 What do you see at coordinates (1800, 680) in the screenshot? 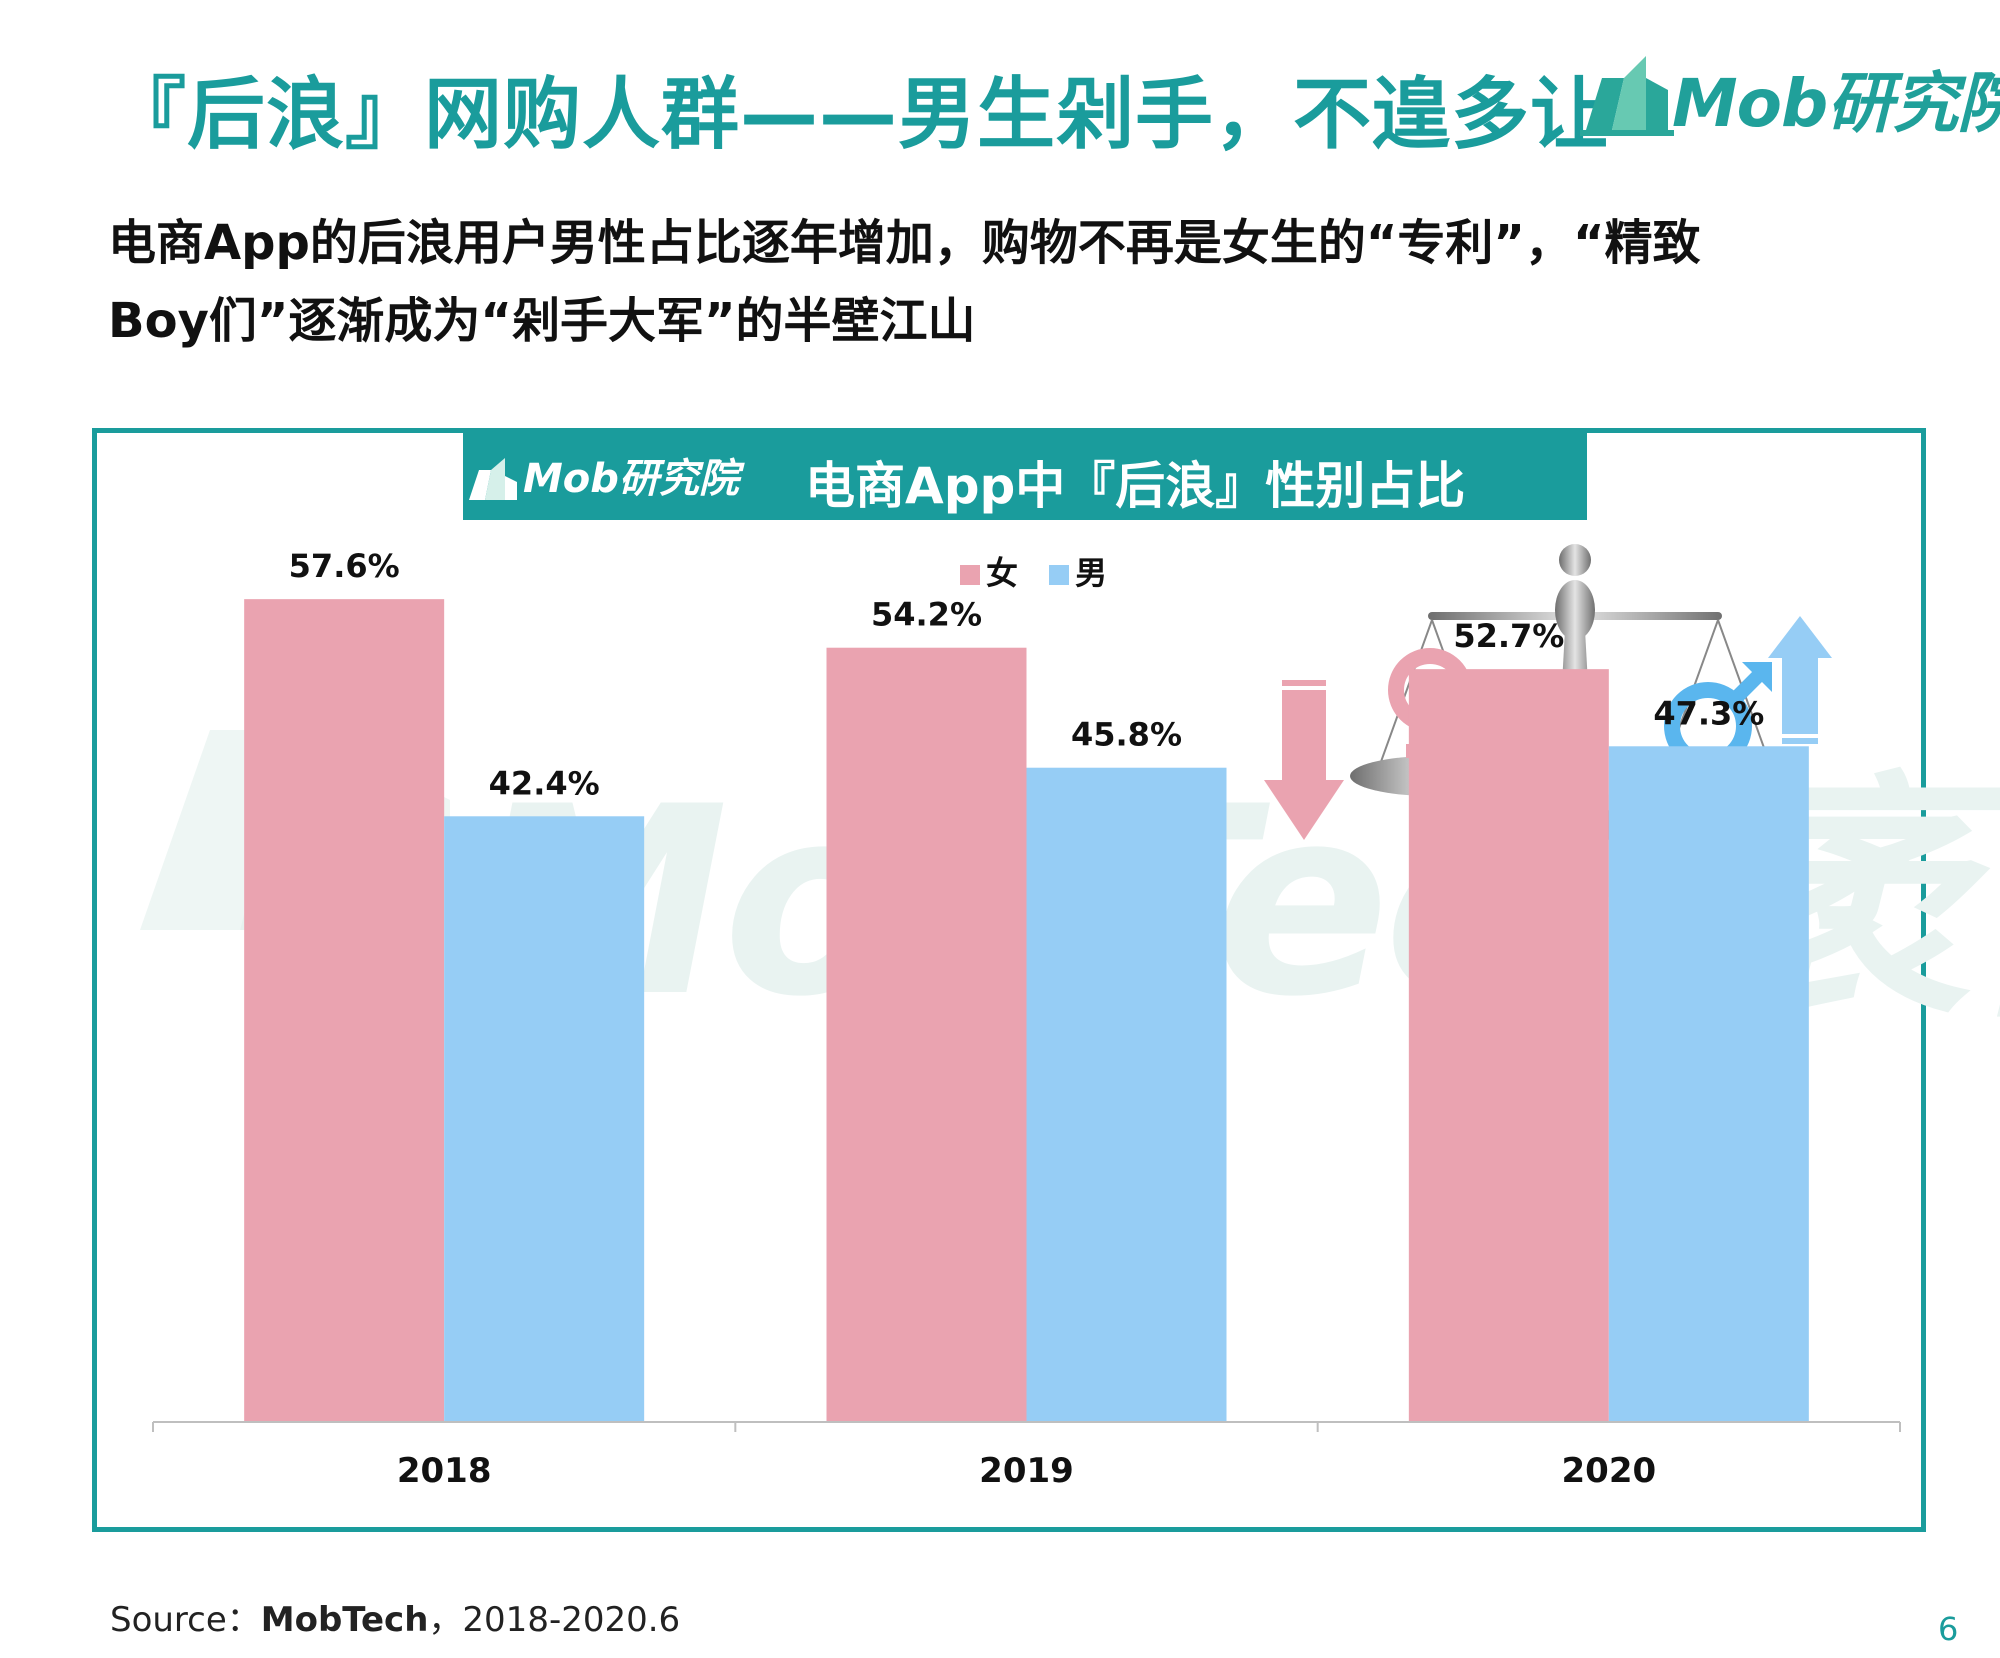
I see `arrow-up-icon` at bounding box center [1800, 680].